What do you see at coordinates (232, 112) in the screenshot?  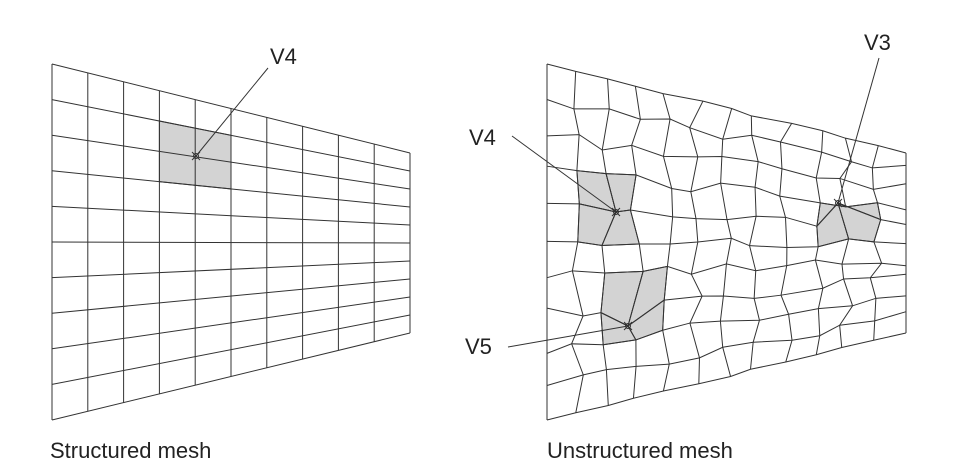 I see `leader-line-left-v4` at bounding box center [232, 112].